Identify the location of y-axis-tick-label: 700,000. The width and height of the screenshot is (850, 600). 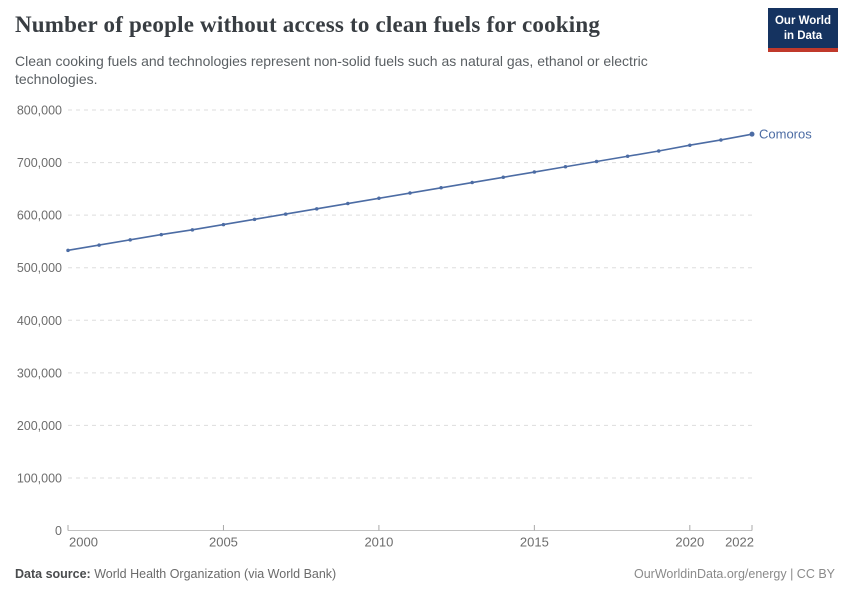
(39, 163).